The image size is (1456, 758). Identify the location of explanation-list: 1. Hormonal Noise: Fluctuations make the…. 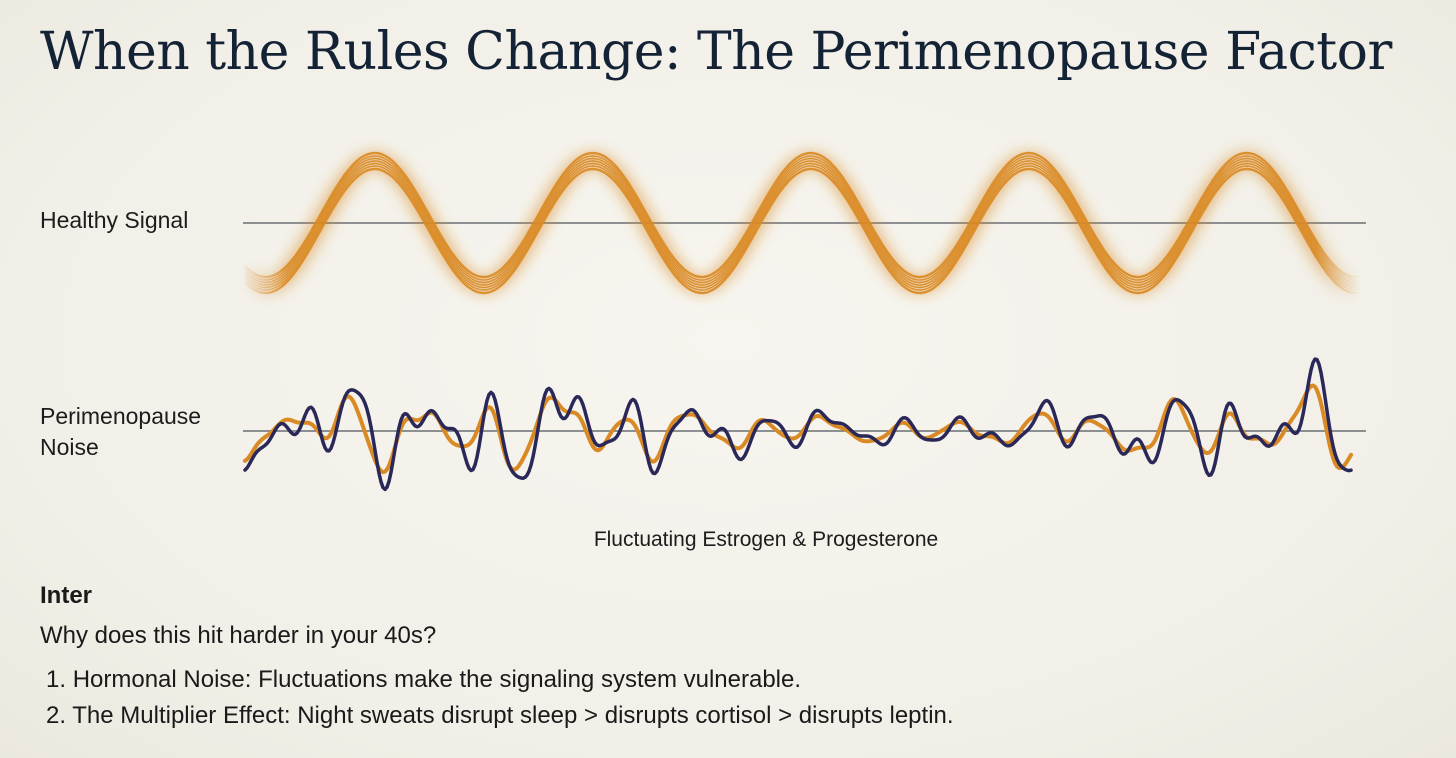
(500, 698).